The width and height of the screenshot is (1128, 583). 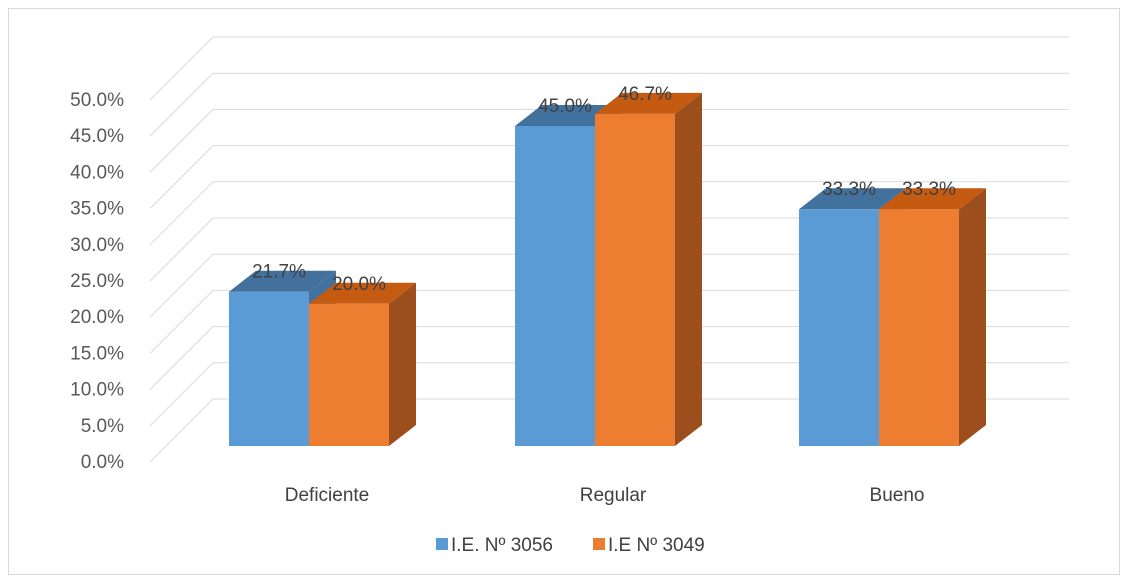 What do you see at coordinates (645, 94) in the screenshot?
I see `data-label: 46.7%` at bounding box center [645, 94].